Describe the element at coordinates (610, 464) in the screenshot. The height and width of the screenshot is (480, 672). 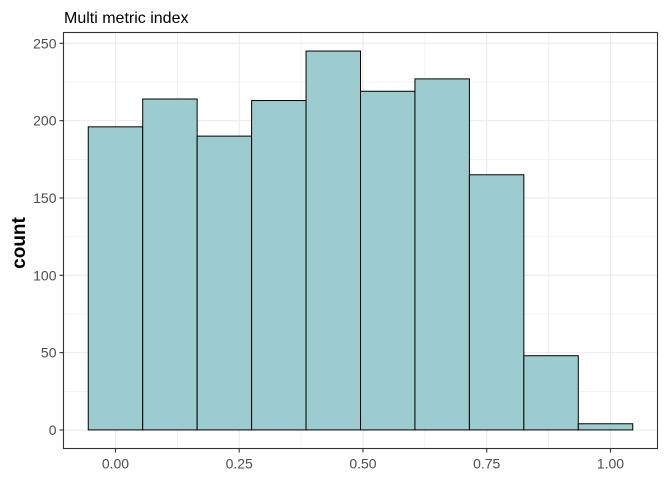
I see `x-tick-label: 1.00` at that location.